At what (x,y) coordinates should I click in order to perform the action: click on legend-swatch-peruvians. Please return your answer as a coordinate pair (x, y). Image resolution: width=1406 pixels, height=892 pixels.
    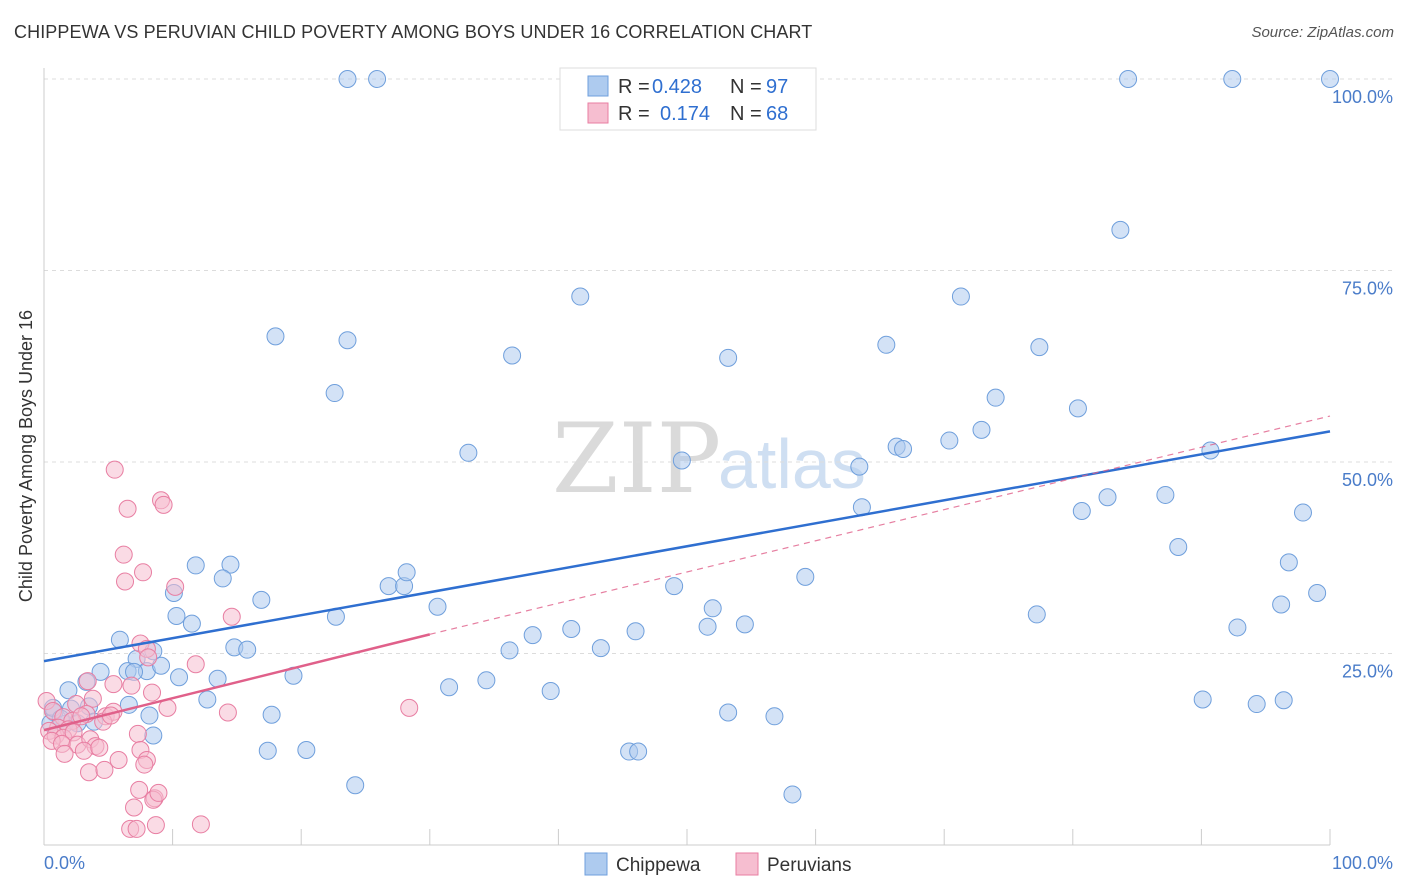
    Looking at the image, I should click on (598, 113).